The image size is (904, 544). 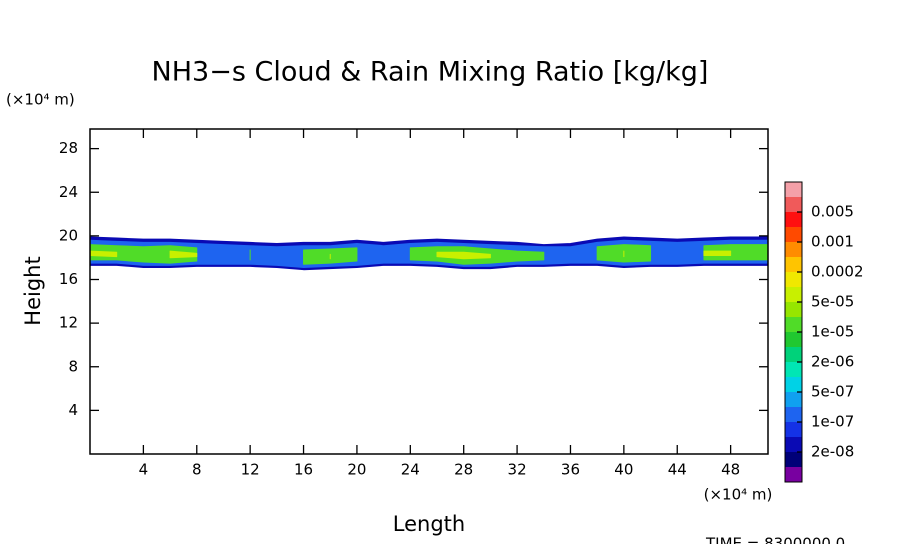 What do you see at coordinates (429, 524) in the screenshot?
I see `x-axis-label: Length` at bounding box center [429, 524].